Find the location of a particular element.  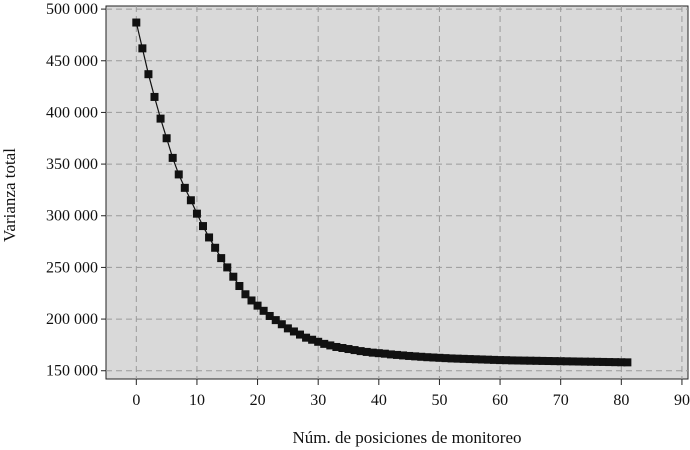

x-tick-label: 90 is located at coordinates (682, 400).